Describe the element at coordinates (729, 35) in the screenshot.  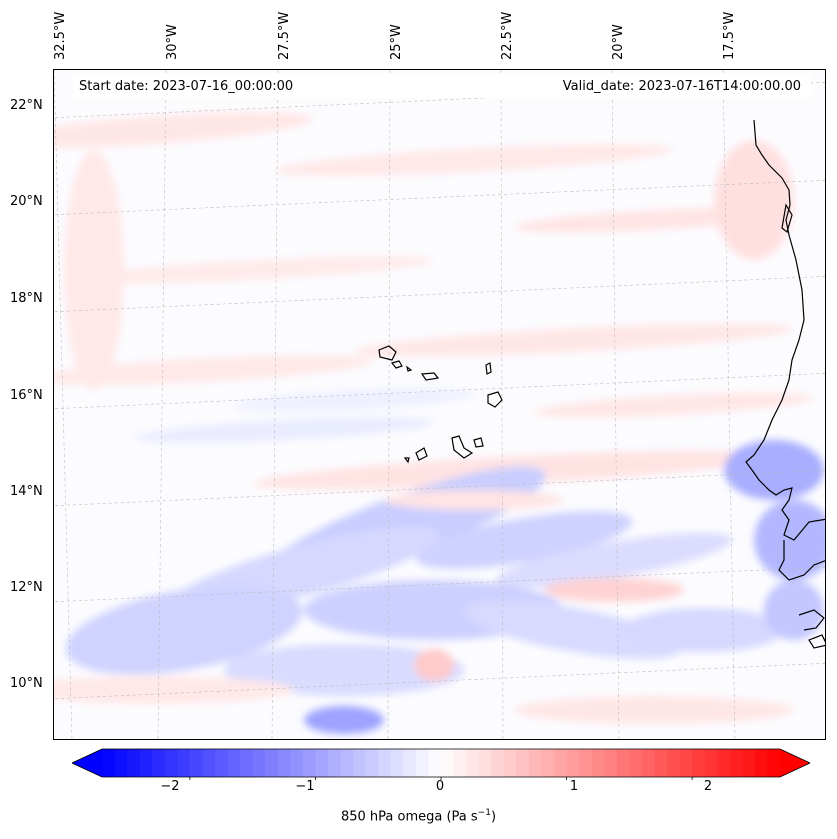
I see `lon-label-17-5w: 17.5°W` at that location.